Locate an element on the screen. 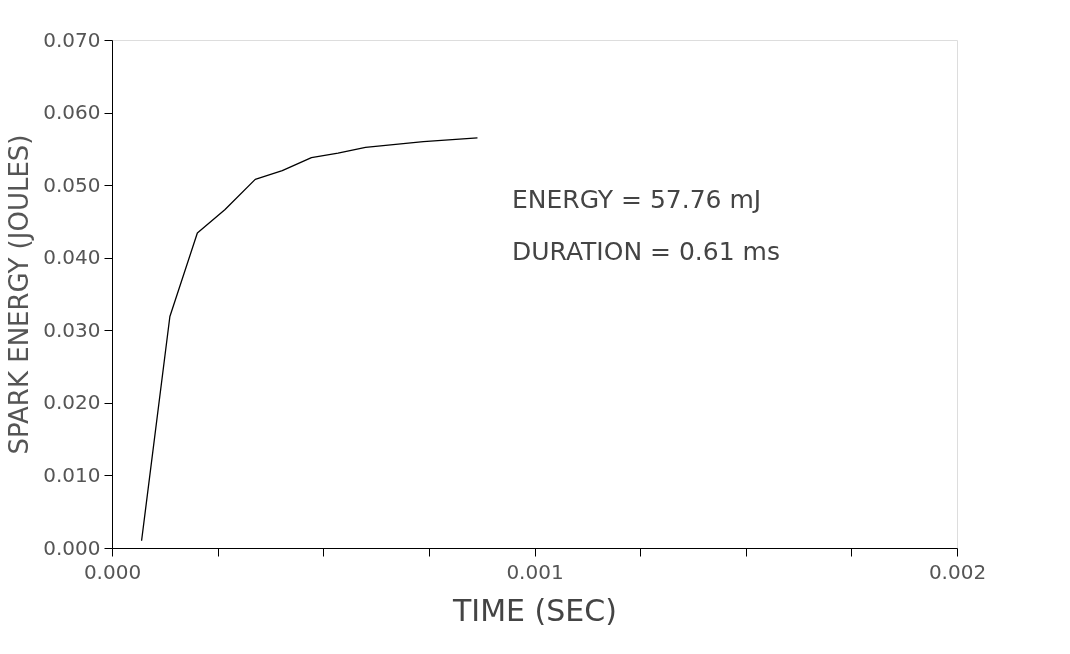  x-tick-label: 0.001 is located at coordinates (535, 571).